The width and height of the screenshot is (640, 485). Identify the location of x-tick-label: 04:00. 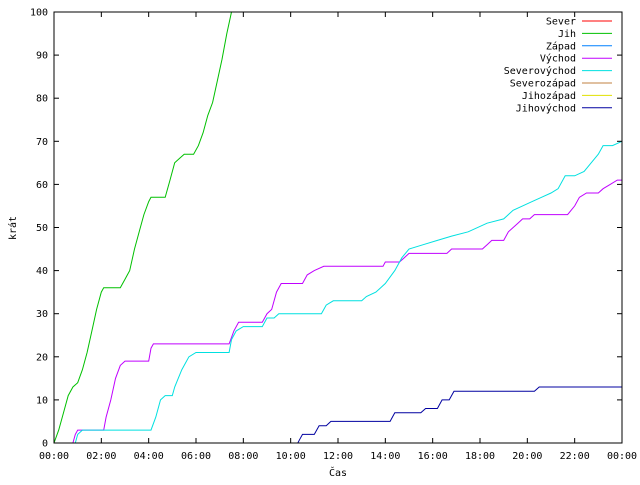
(149, 456).